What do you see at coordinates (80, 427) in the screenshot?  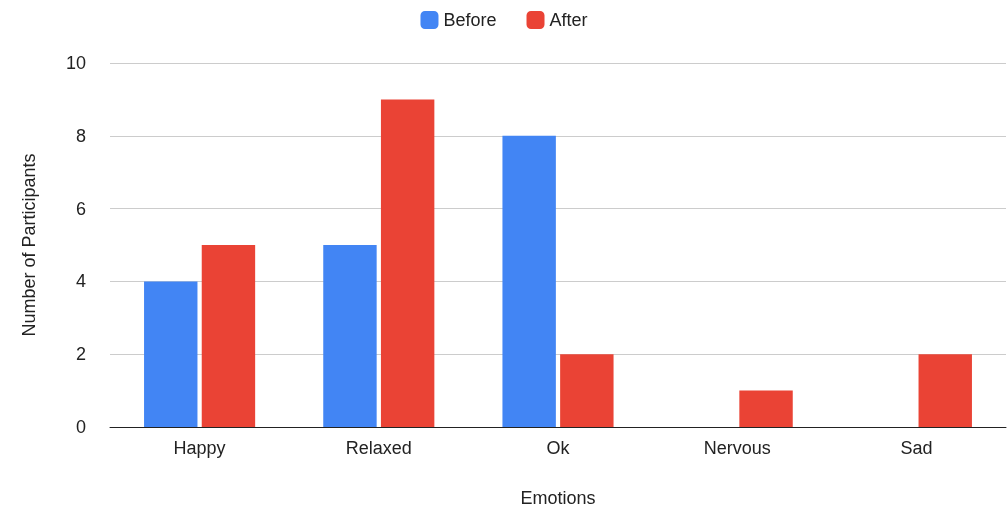 I see `y-tick-label: 0` at bounding box center [80, 427].